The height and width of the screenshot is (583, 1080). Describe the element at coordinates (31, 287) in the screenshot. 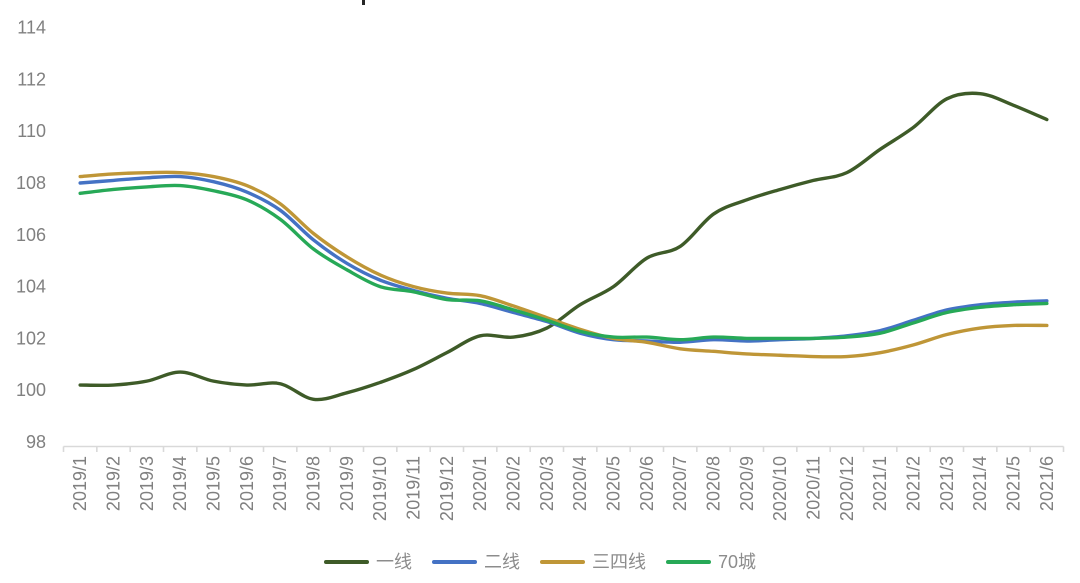

I see `y-axis-label: 104` at that location.